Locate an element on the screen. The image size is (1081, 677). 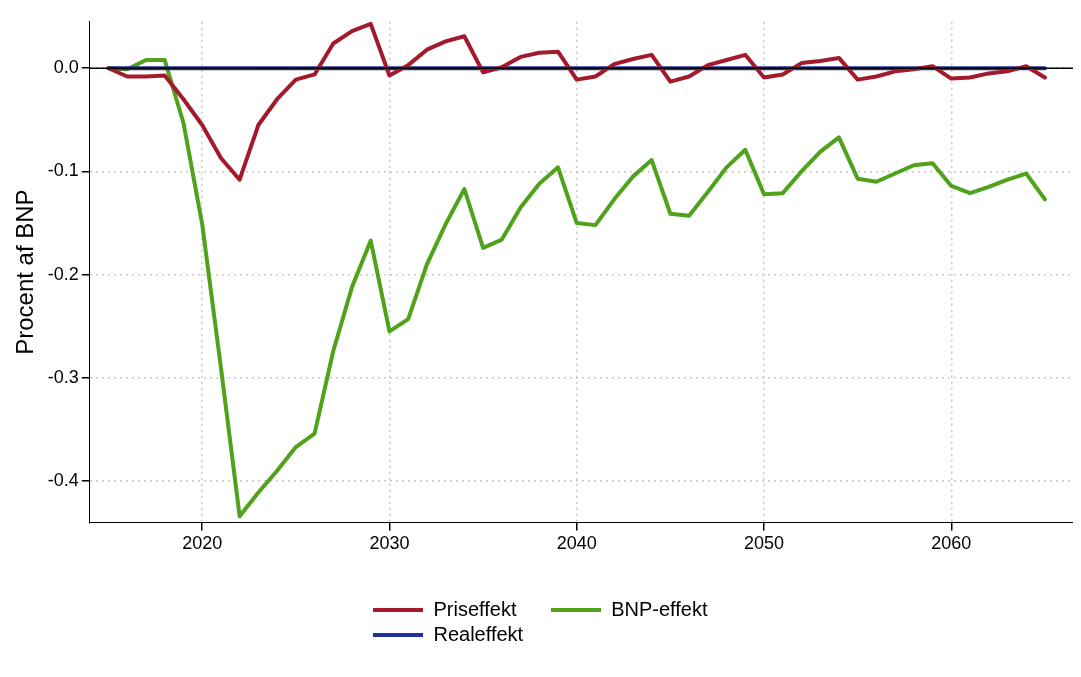
x-tick-label: 2040 is located at coordinates (576, 543).